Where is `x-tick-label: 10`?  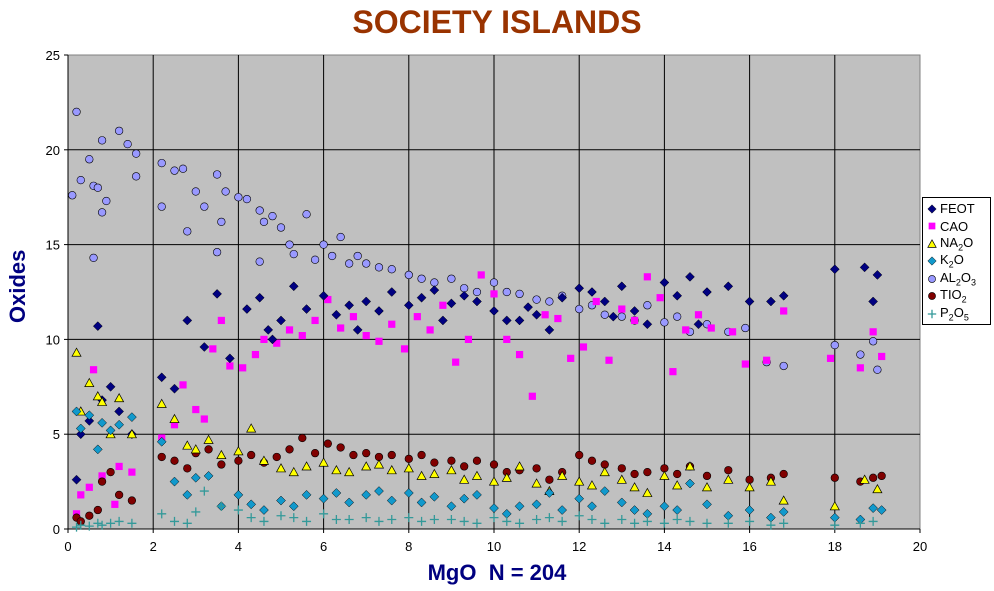
x-tick-label: 10 is located at coordinates (494, 546).